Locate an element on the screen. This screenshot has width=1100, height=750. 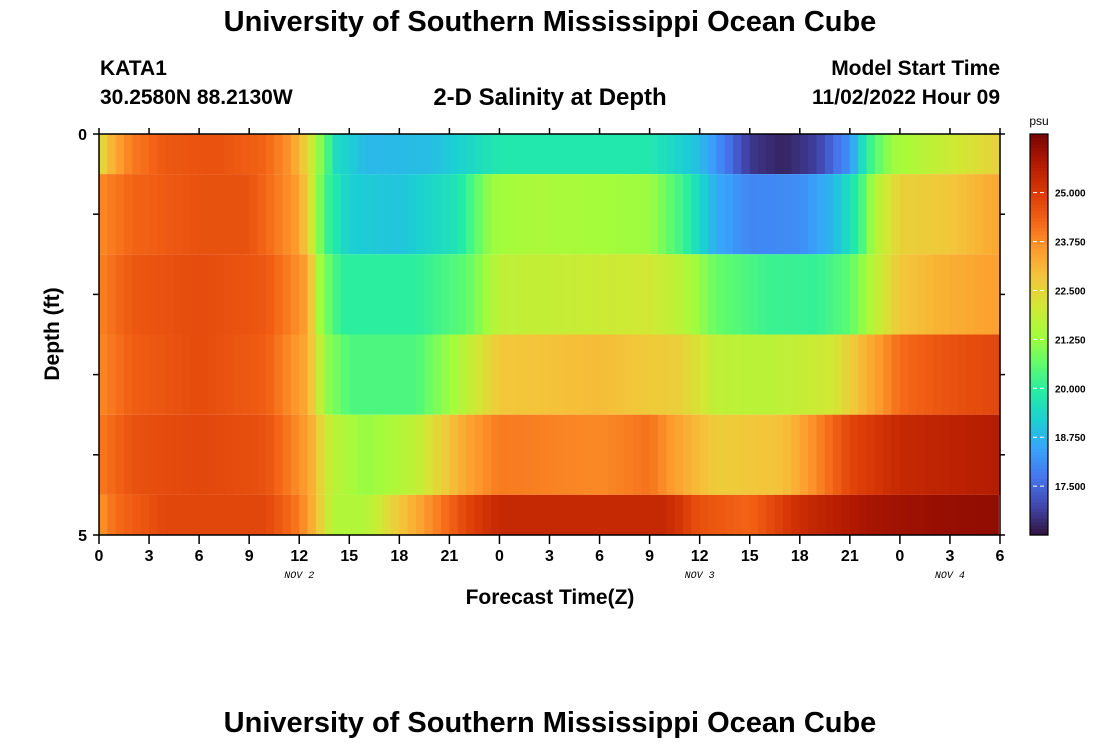
x-tick-label: 6 is located at coordinates (1000, 556).